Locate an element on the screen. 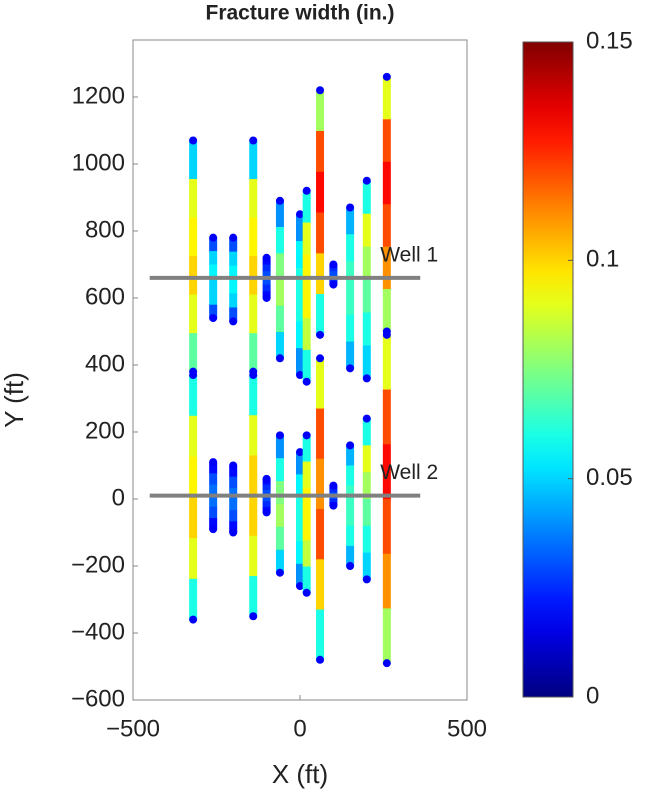 Image resolution: width=653 pixels, height=803 pixels. x-tick-label: 0 is located at coordinates (299, 728).